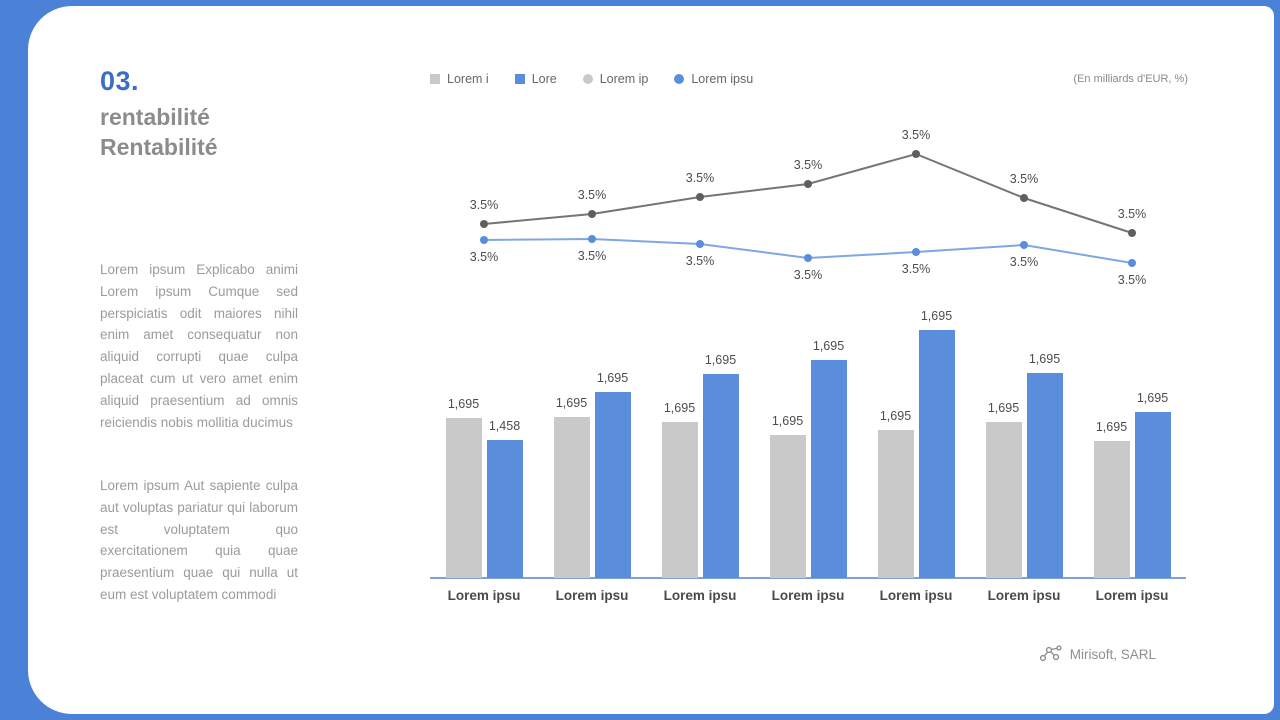 Image resolution: width=1280 pixels, height=720 pixels. What do you see at coordinates (1130, 79) in the screenshot?
I see `unit-note: (En milliards d'EUR, %)` at bounding box center [1130, 79].